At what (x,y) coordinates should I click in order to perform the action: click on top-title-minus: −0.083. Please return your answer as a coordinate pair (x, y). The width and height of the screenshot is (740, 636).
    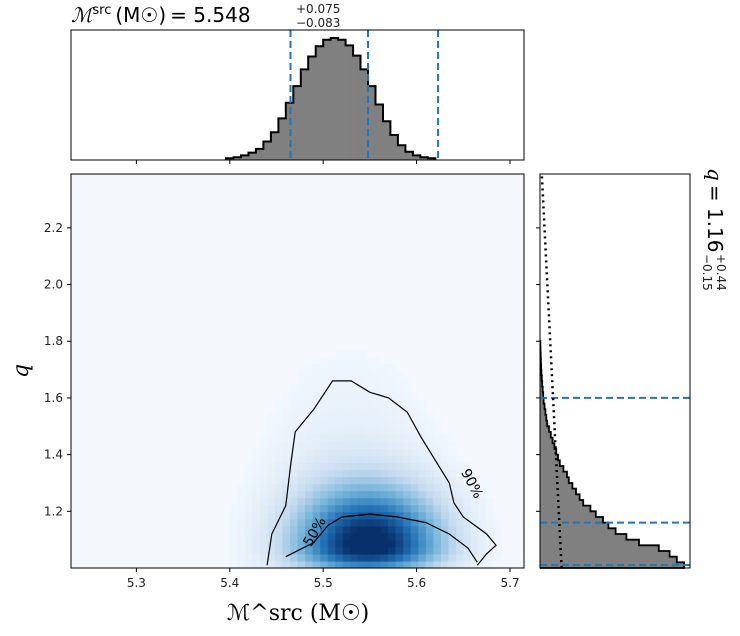
    Looking at the image, I should click on (318, 23).